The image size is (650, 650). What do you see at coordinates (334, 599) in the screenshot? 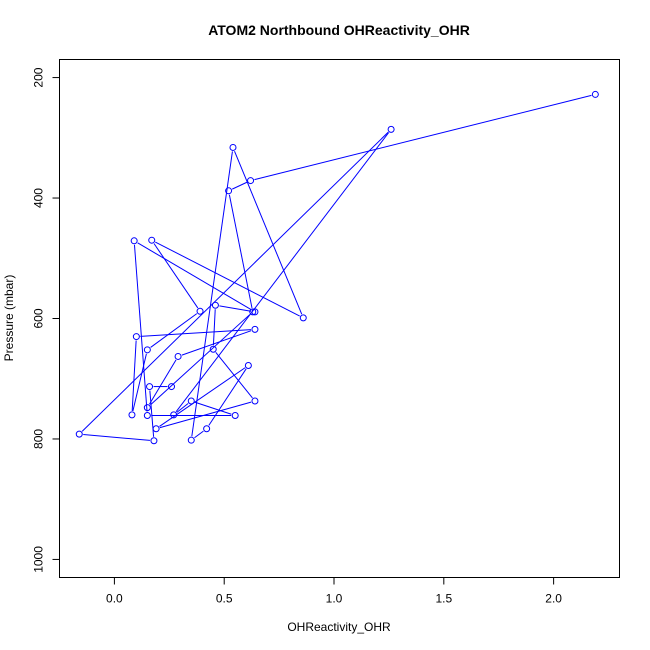
I see `x-tick-label: 1.0` at bounding box center [334, 599].